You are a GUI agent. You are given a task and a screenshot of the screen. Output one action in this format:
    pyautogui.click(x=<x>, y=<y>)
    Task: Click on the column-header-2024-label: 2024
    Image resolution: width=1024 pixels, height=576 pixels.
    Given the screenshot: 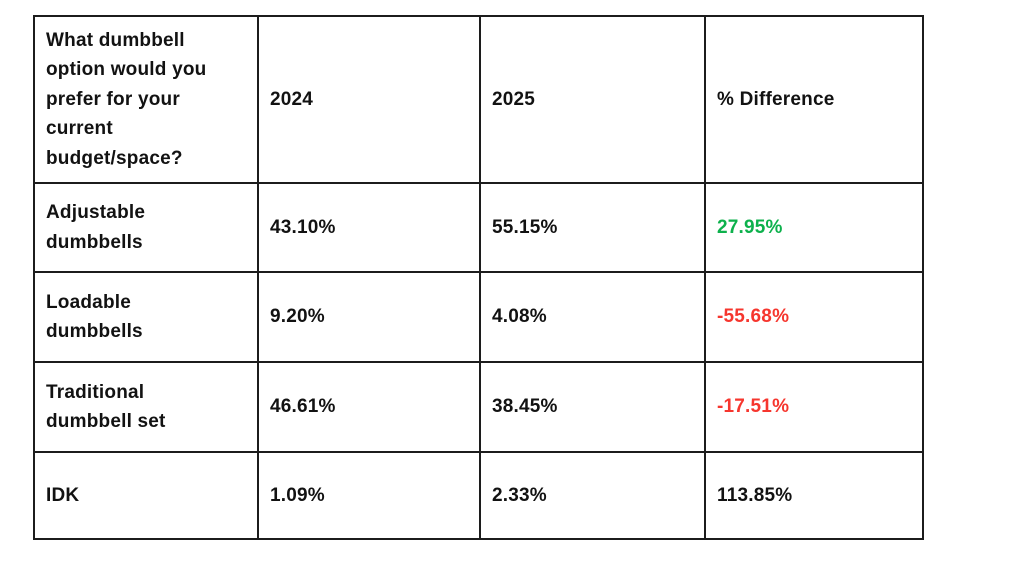 What is the action you would take?
    pyautogui.click(x=292, y=99)
    